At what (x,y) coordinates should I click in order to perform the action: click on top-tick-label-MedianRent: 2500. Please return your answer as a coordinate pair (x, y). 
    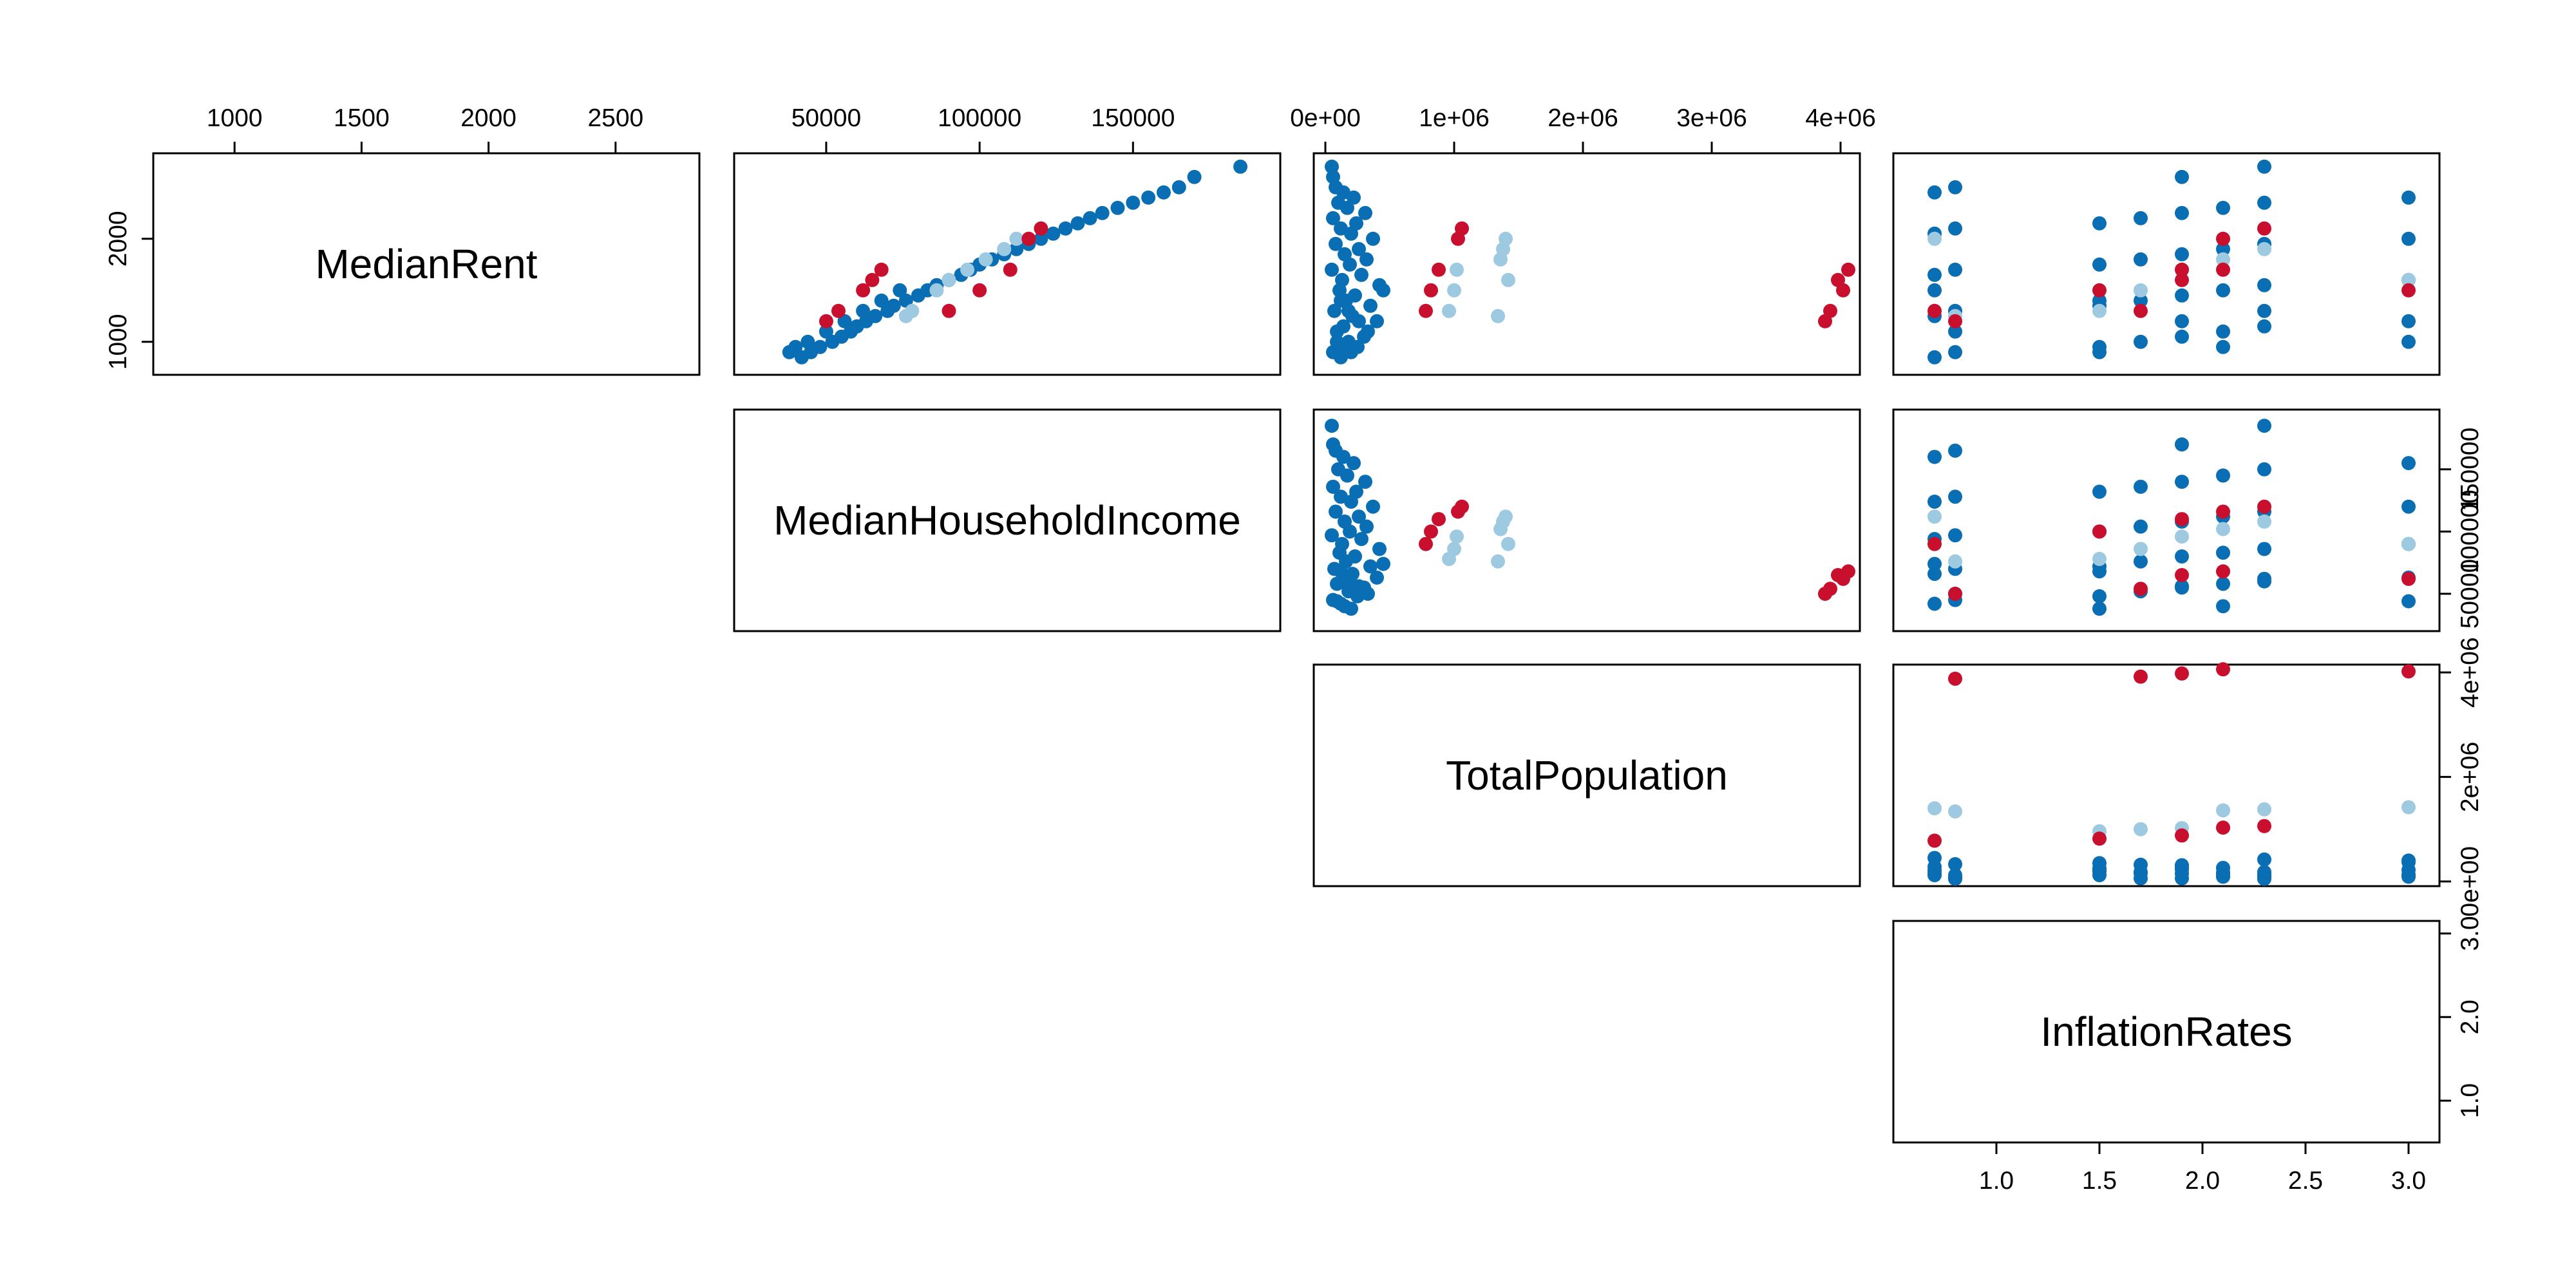
    Looking at the image, I should click on (615, 118).